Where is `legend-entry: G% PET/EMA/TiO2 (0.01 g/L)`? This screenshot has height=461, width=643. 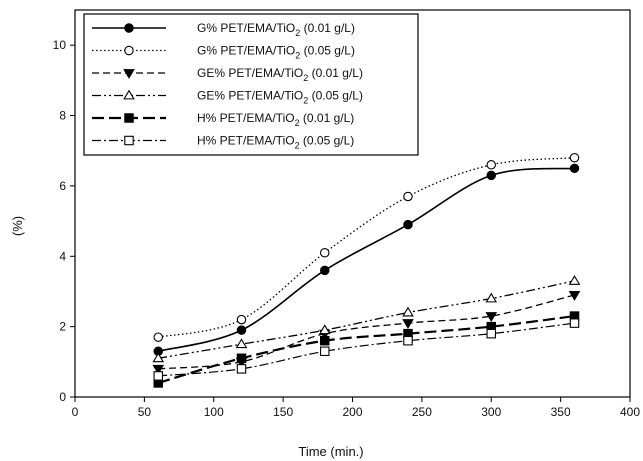
legend-entry: G% PET/EMA/TiO2 (0.01 g/L) is located at coordinates (223, 29).